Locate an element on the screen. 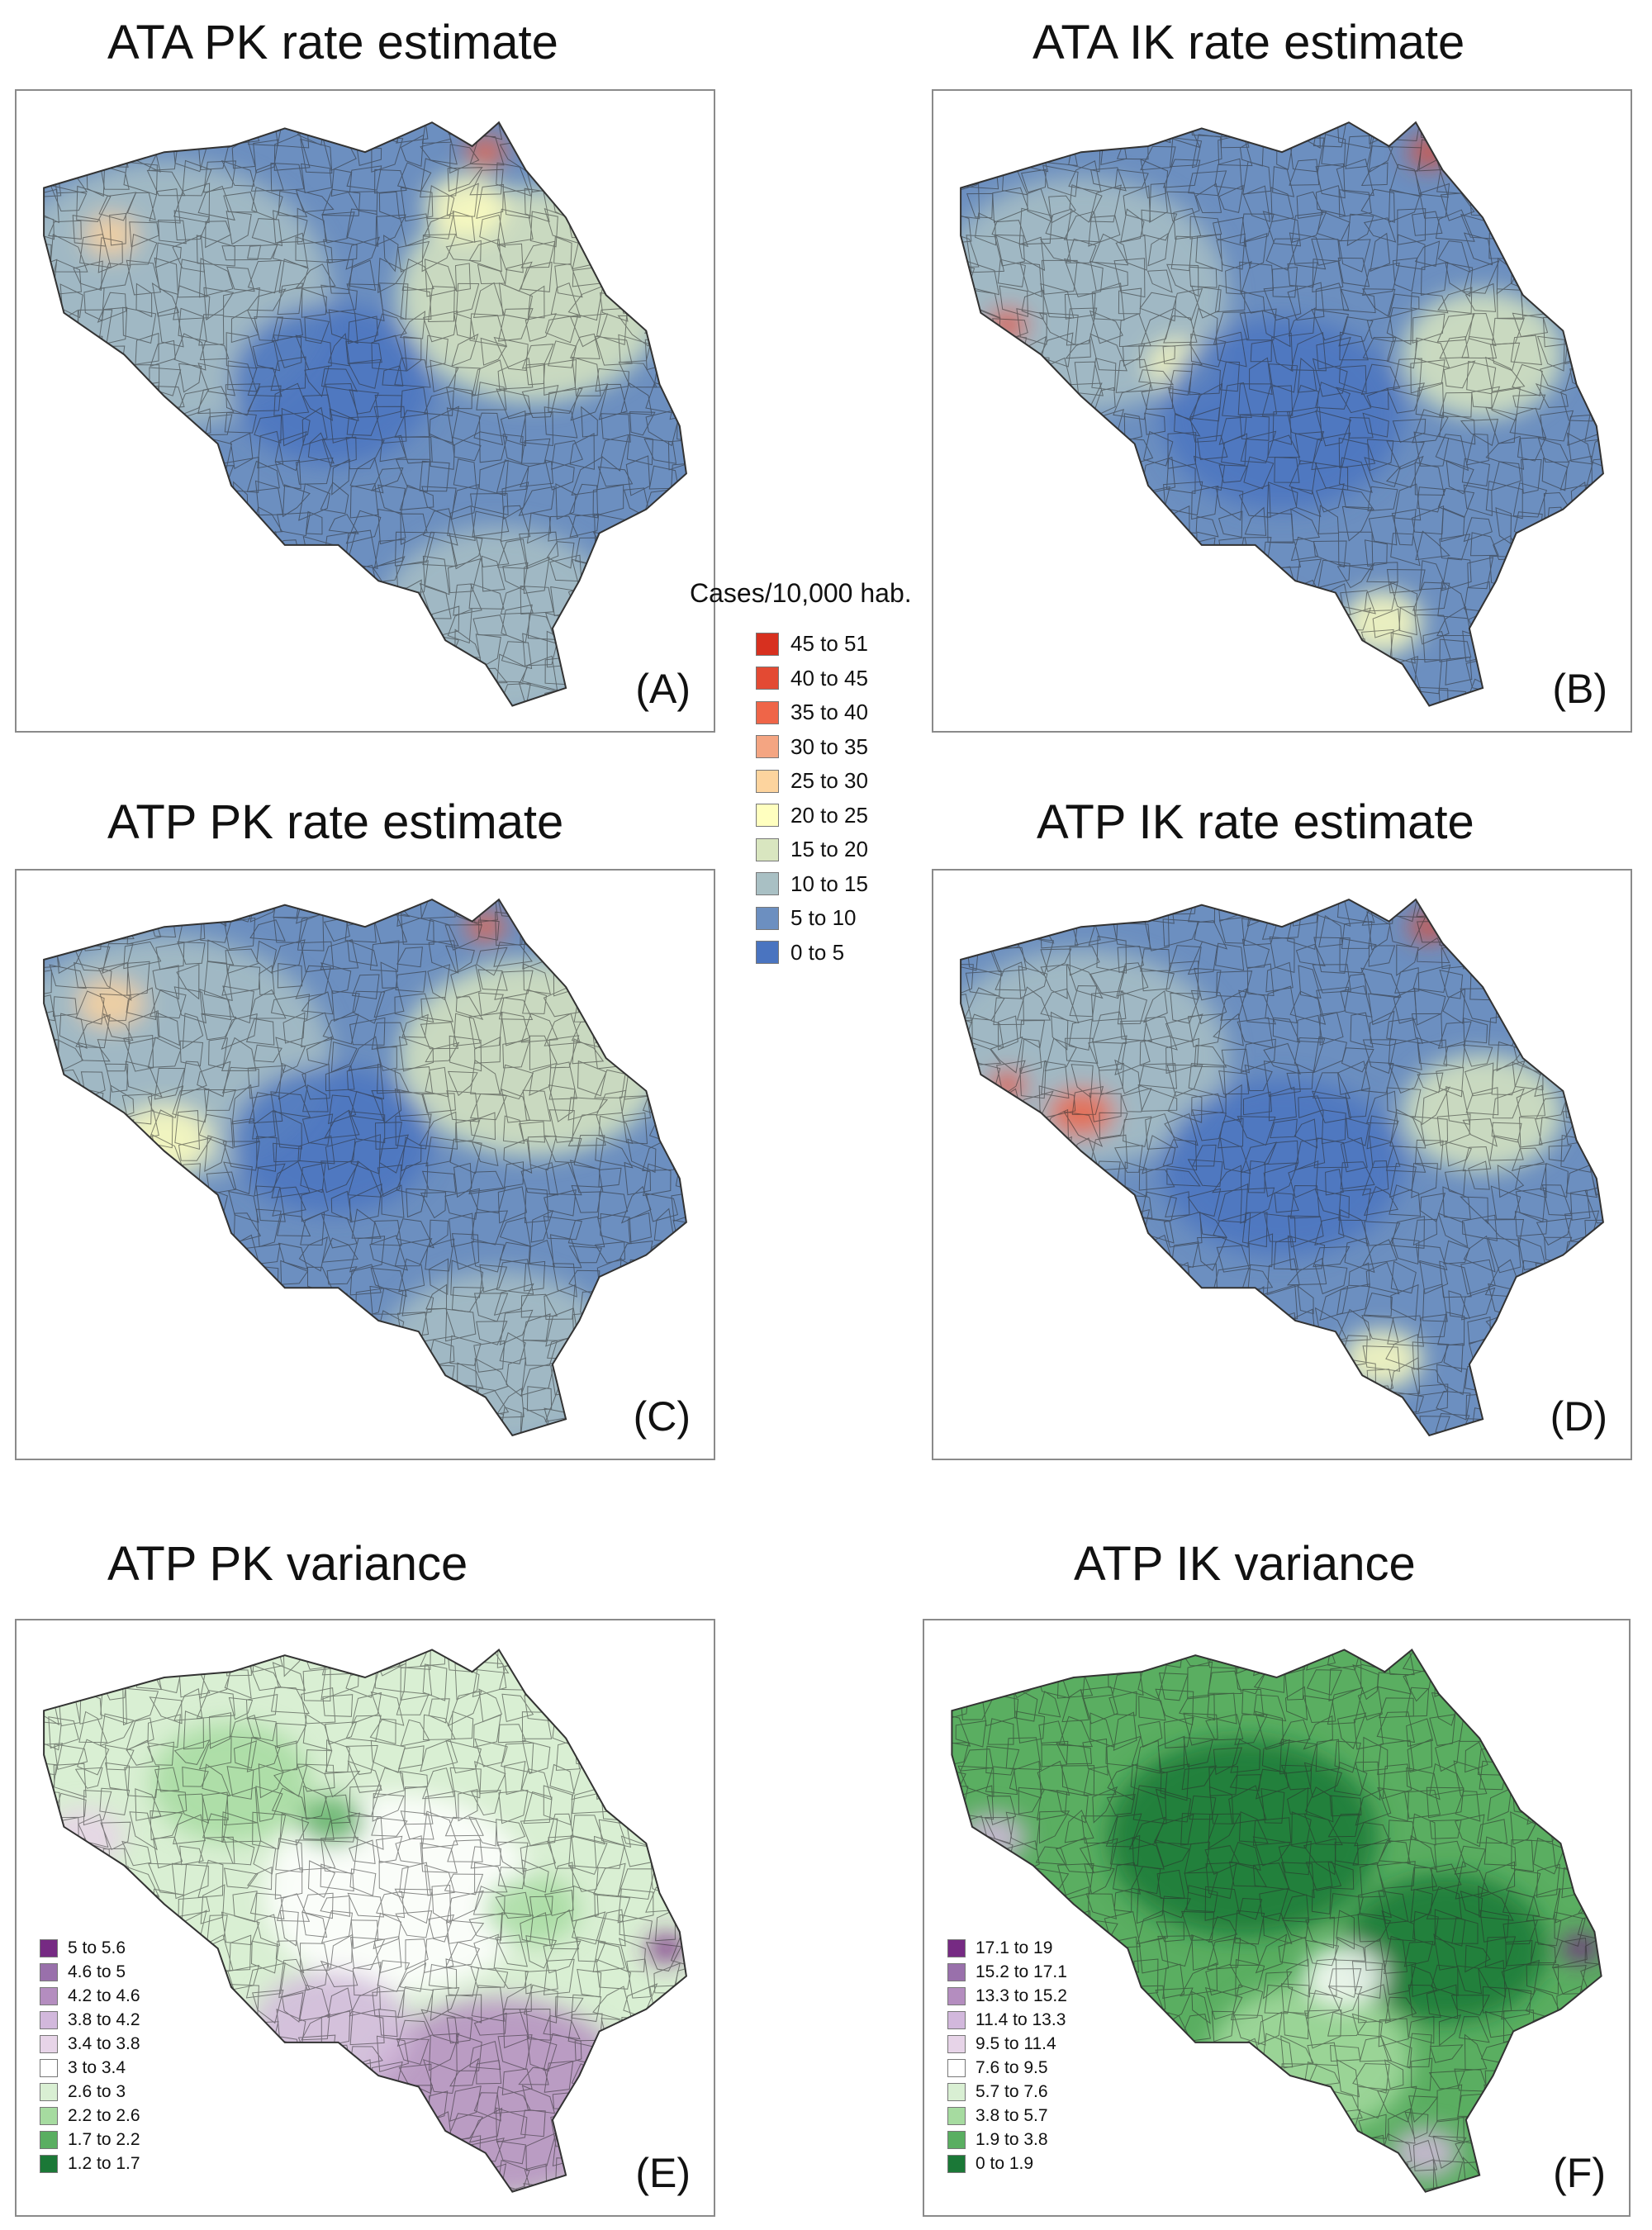 The height and width of the screenshot is (2230, 1652). panel-a-title: ATA PK rate estimate is located at coordinates (332, 42).